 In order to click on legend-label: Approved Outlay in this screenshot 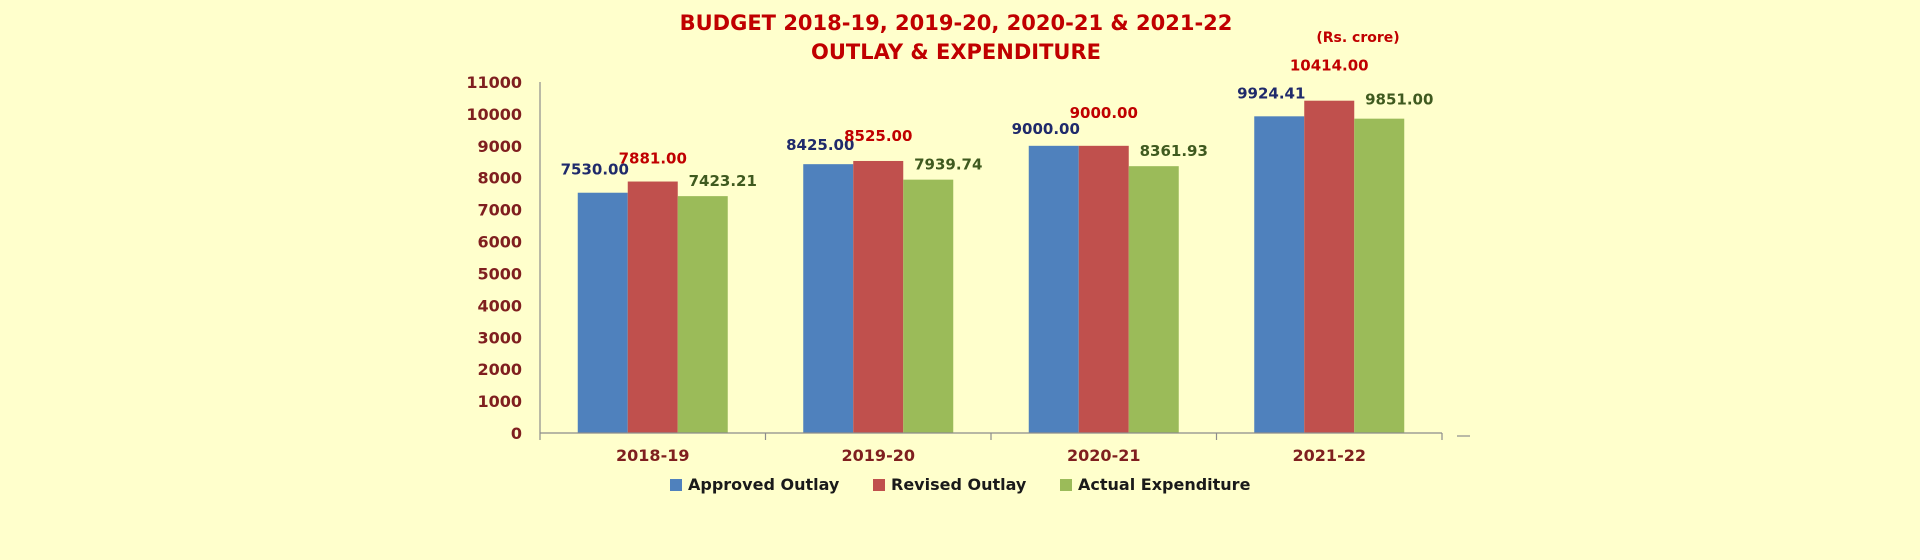, I will do `click(764, 484)`.